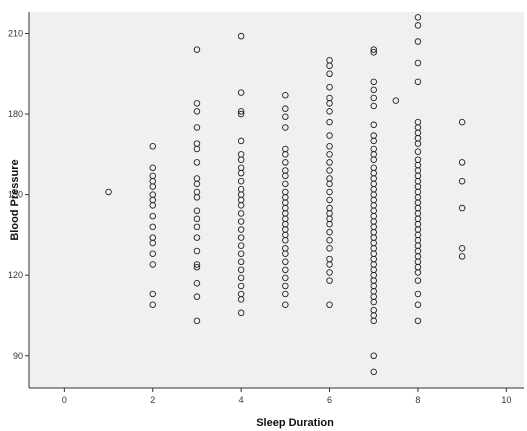 This screenshot has height=431, width=527. What do you see at coordinates (15, 33) in the screenshot?
I see `y-tick-label: 210` at bounding box center [15, 33].